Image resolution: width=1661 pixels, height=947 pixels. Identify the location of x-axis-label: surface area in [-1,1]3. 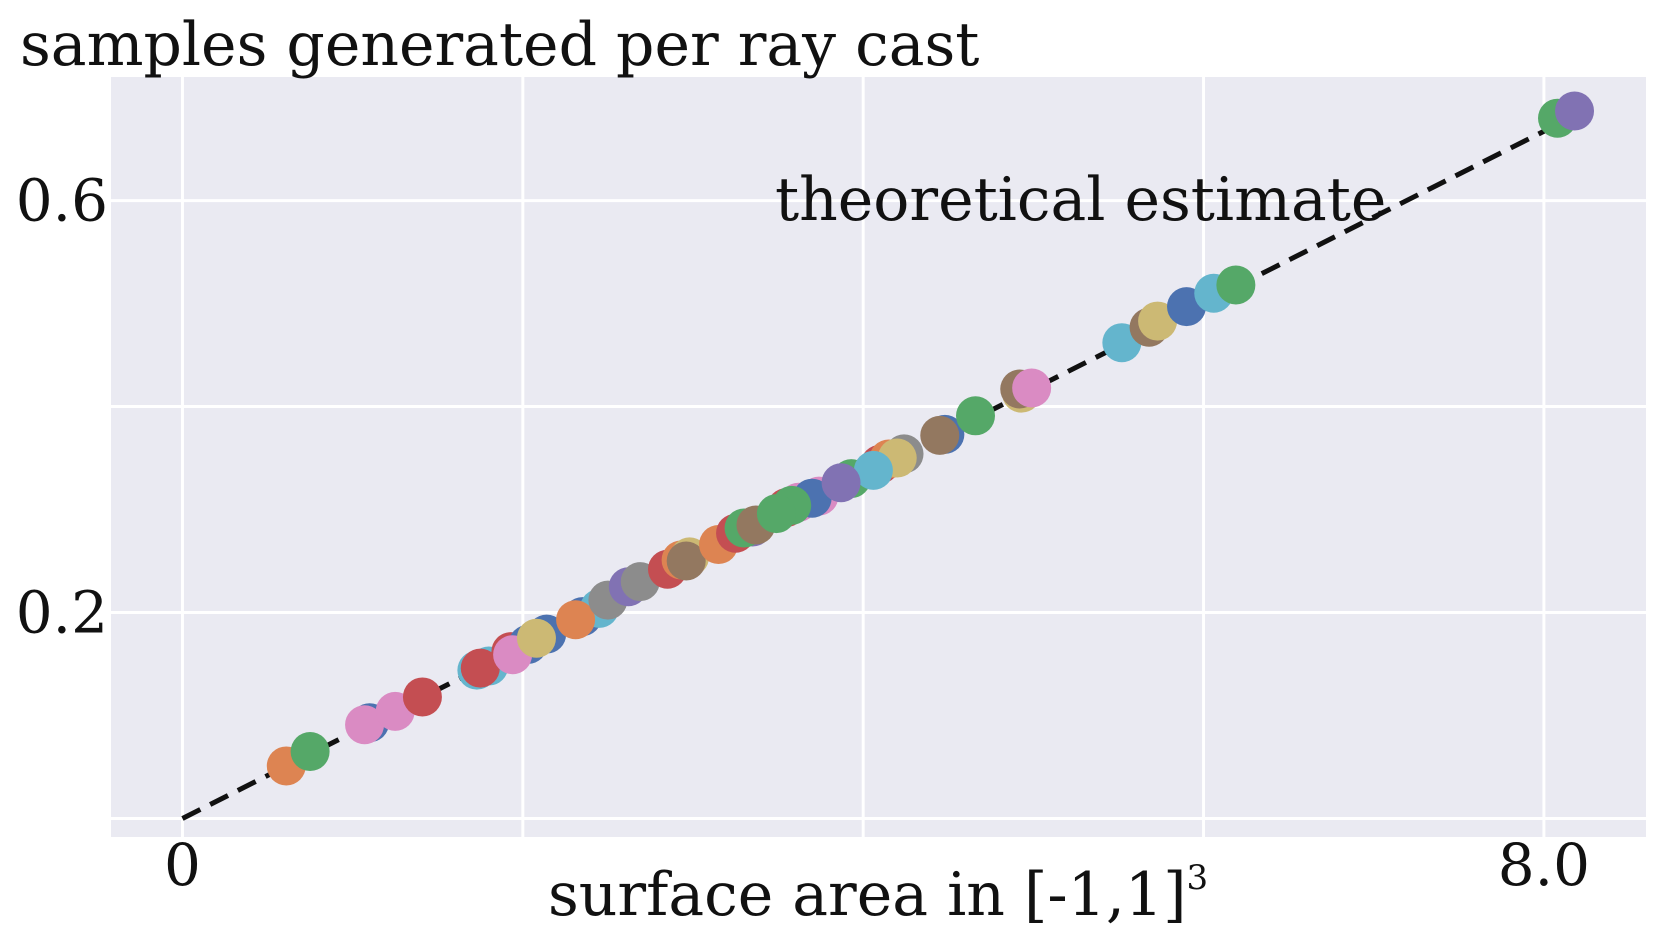
(878, 894).